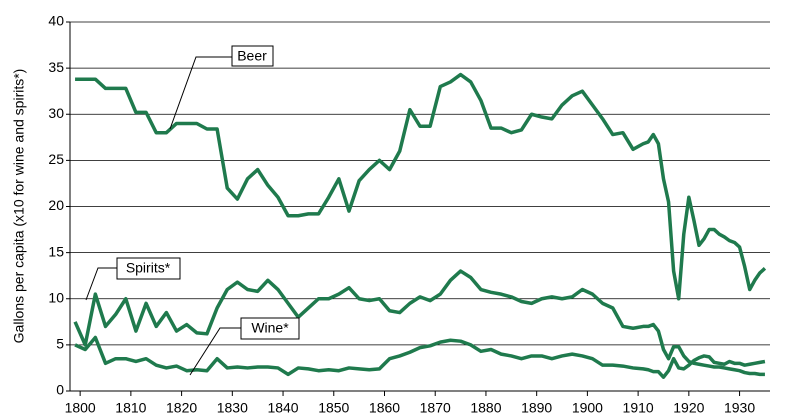 Image resolution: width=787 pixels, height=420 pixels. Describe the element at coordinates (485, 408) in the screenshot. I see `x-tick-label: 1880` at that location.